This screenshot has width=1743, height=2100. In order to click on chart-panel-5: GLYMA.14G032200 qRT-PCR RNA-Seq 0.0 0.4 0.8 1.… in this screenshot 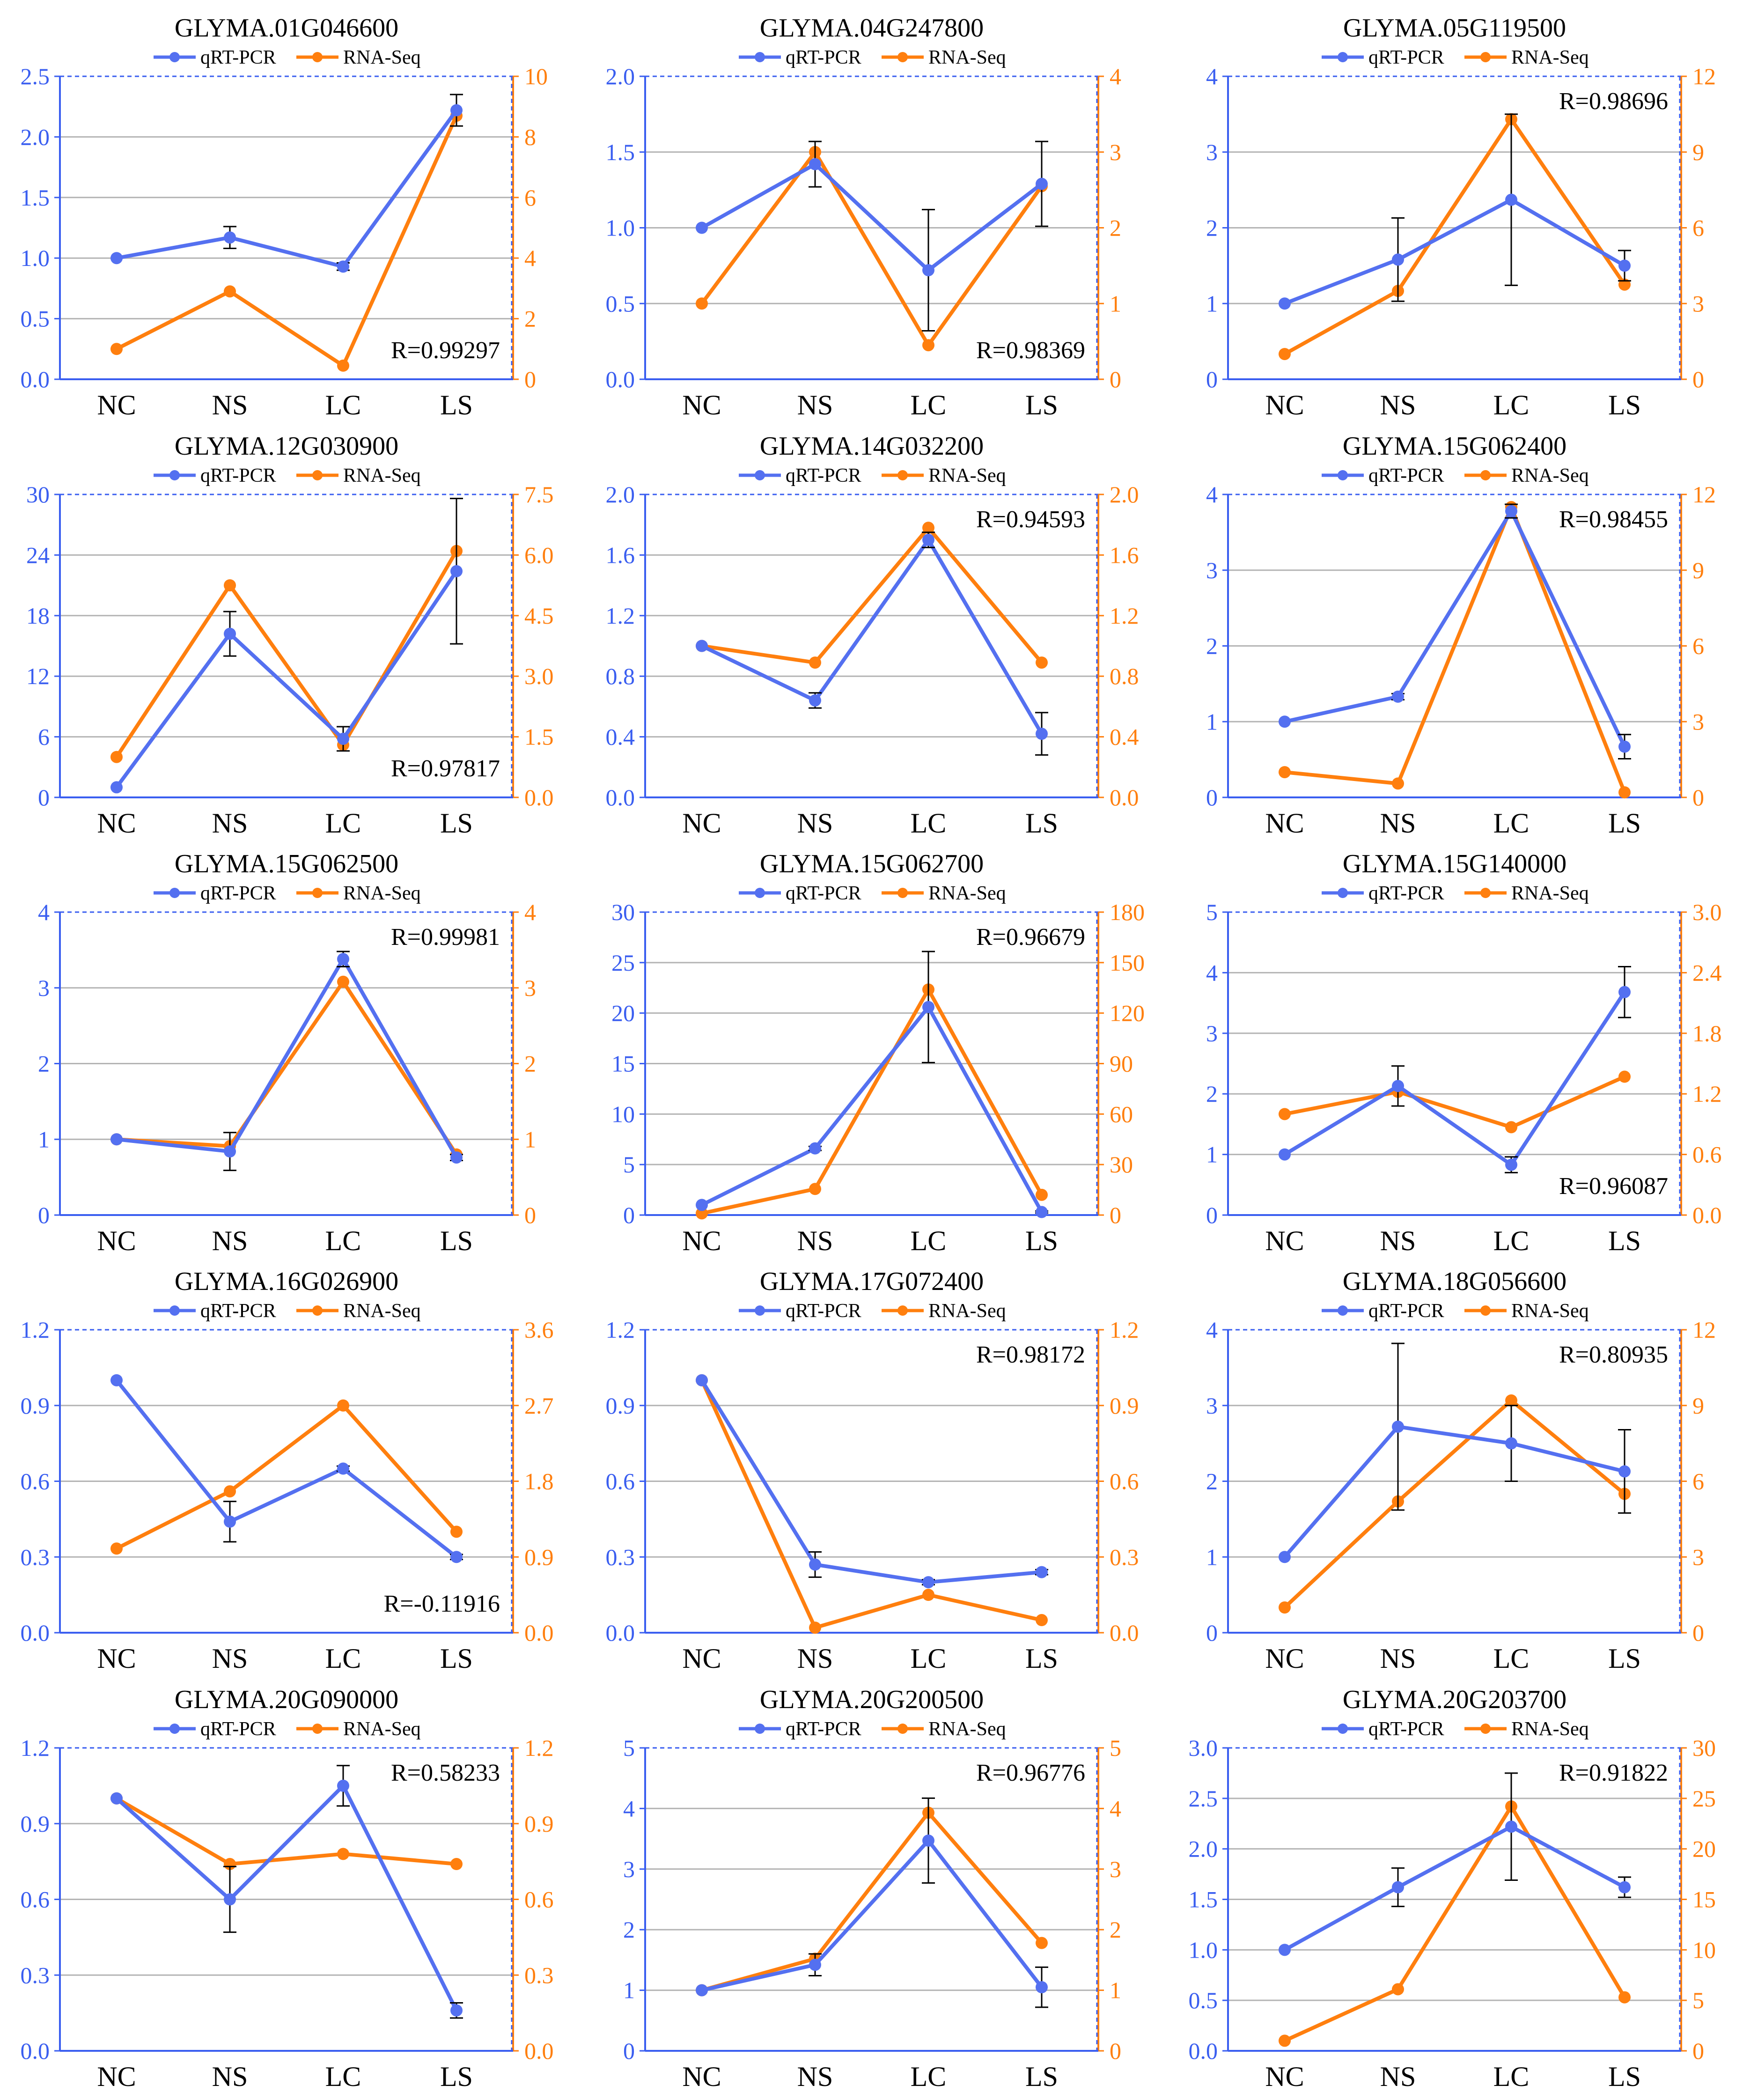, I will do `click(872, 635)`.